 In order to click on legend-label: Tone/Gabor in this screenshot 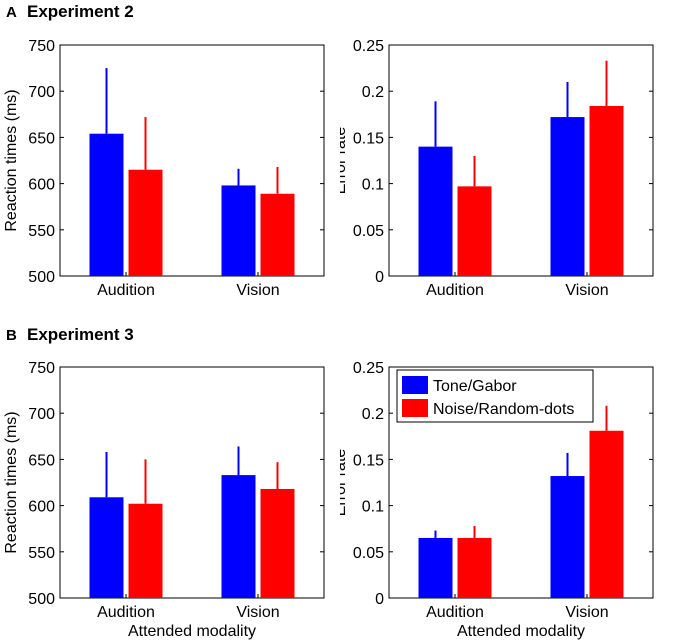, I will do `click(475, 386)`.